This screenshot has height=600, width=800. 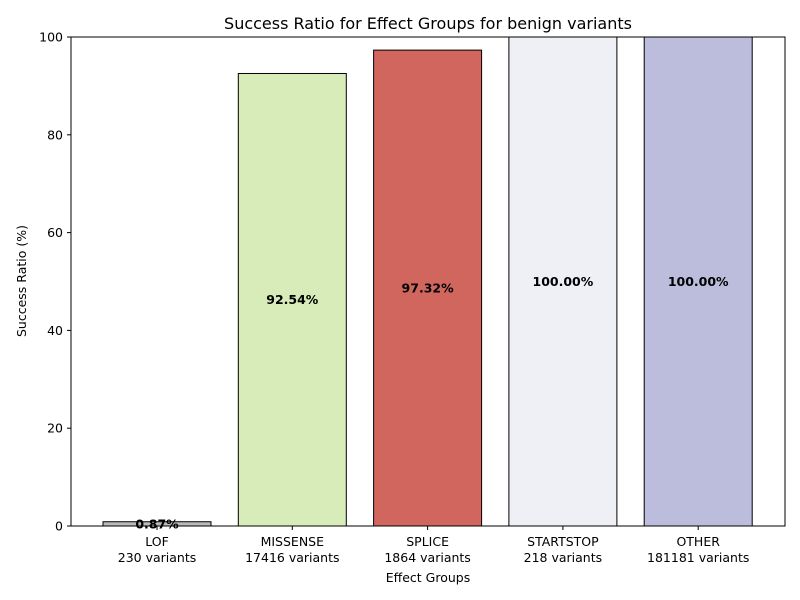 What do you see at coordinates (292, 557) in the screenshot?
I see `x-tick-count: 17416 variants` at bounding box center [292, 557].